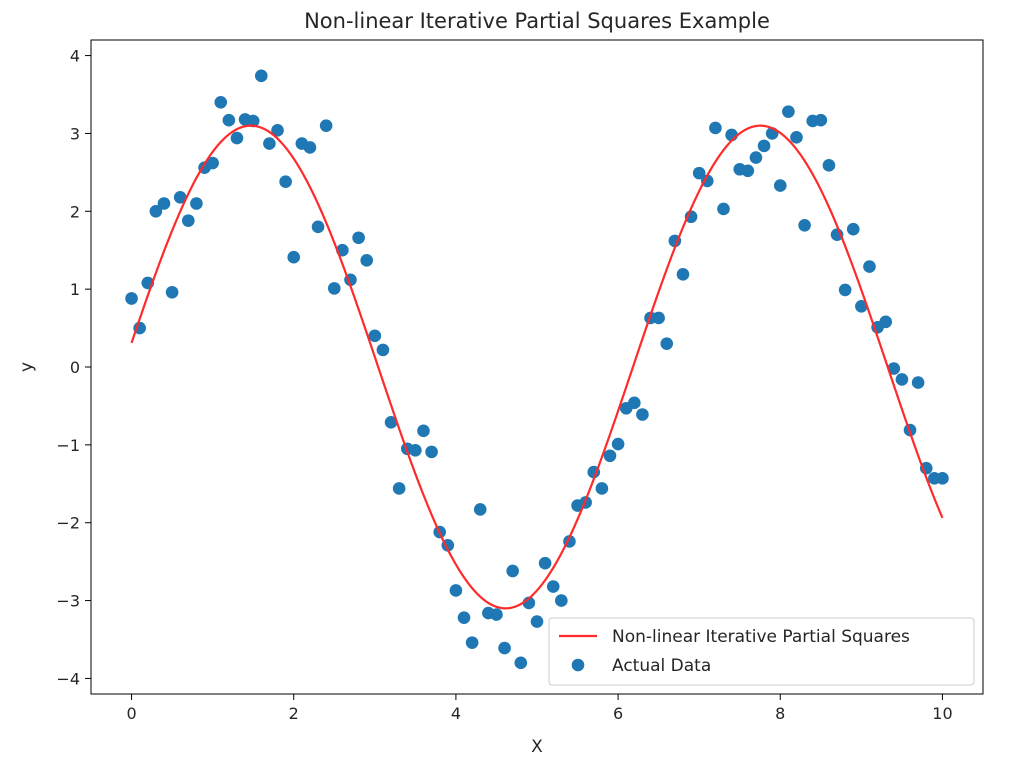 Image resolution: width=1026 pixels, height=766 pixels. What do you see at coordinates (68, 678) in the screenshot?
I see `y-tick-label: −4` at bounding box center [68, 678].